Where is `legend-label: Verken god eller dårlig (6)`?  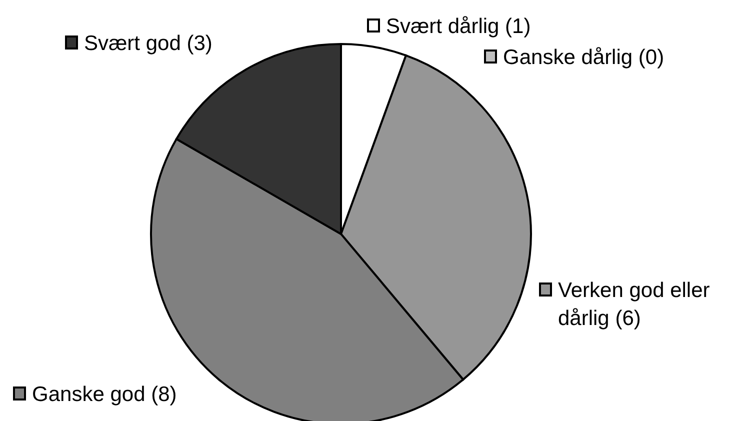 legend-label: Verken god eller dårlig (6) is located at coordinates (634, 304).